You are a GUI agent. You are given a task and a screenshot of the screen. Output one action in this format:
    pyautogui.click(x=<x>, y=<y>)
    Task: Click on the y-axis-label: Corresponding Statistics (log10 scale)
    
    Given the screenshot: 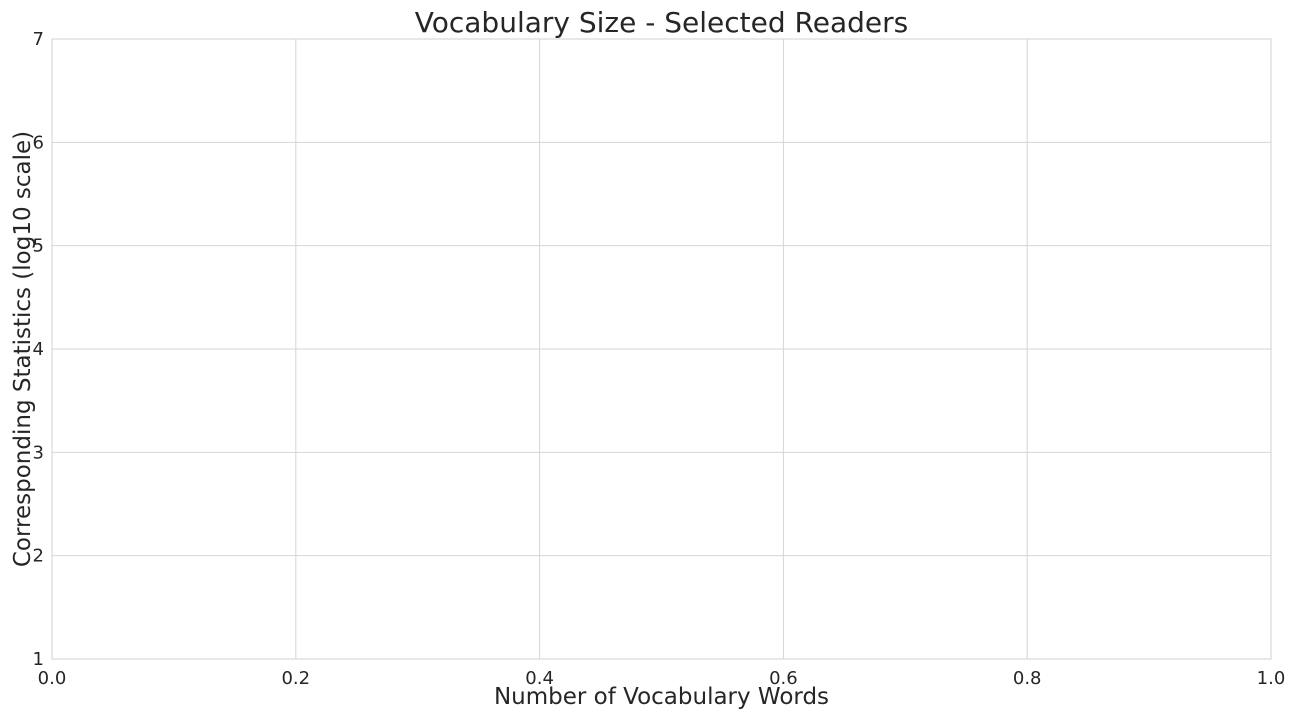 What is the action you would take?
    pyautogui.click(x=23, y=349)
    